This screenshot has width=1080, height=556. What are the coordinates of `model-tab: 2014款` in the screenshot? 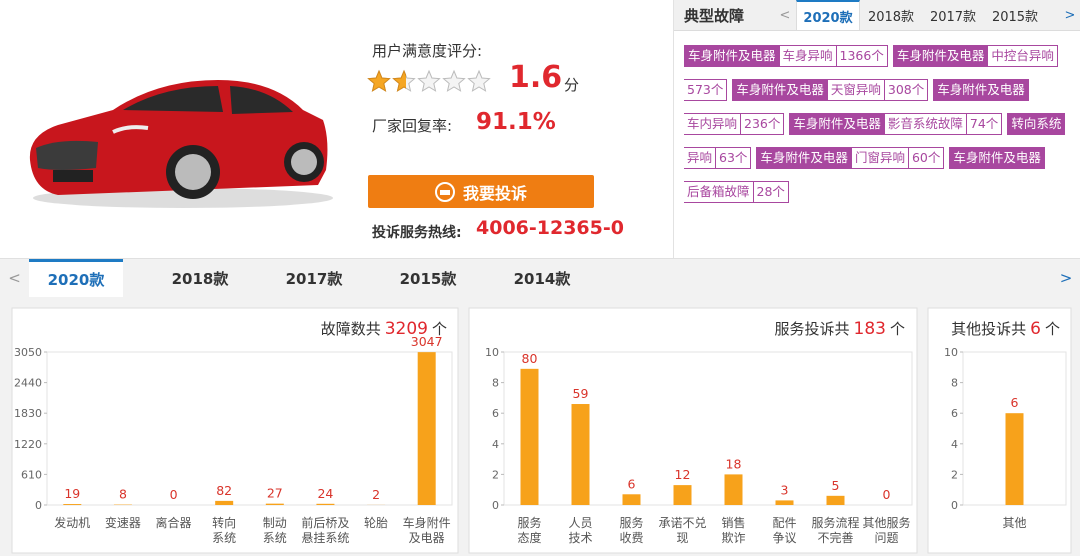 It's located at (542, 278).